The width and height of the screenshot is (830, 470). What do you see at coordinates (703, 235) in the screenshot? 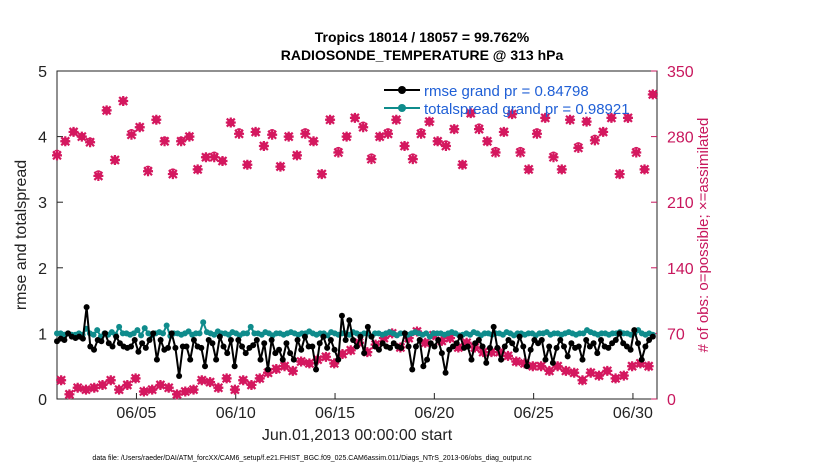
I see `y-right-axis-label: # of obs: o=possible; ×=assimilated` at bounding box center [703, 235].